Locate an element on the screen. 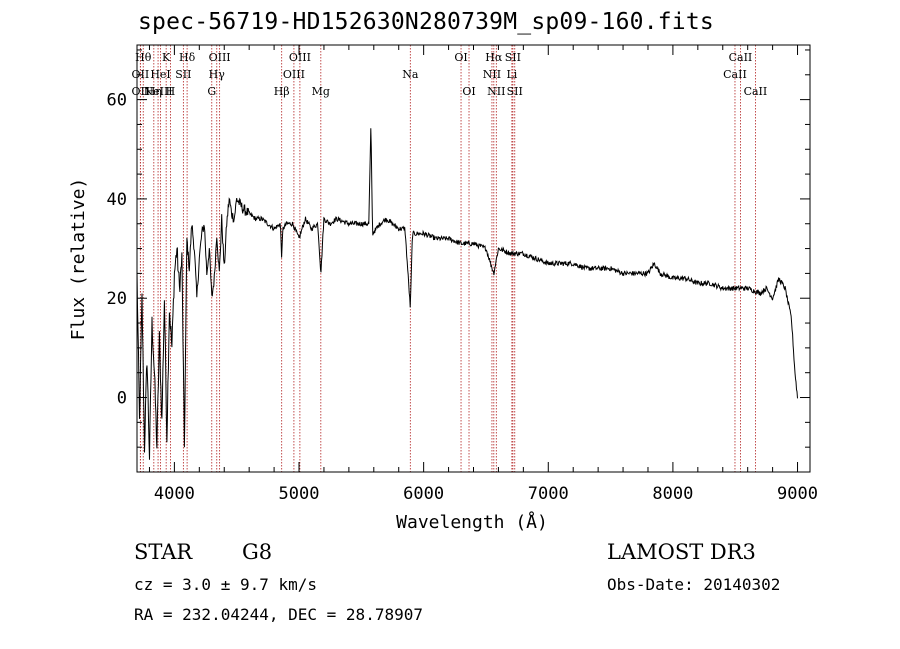  x-axis-label: Wavelength (Å) is located at coordinates (472, 522).